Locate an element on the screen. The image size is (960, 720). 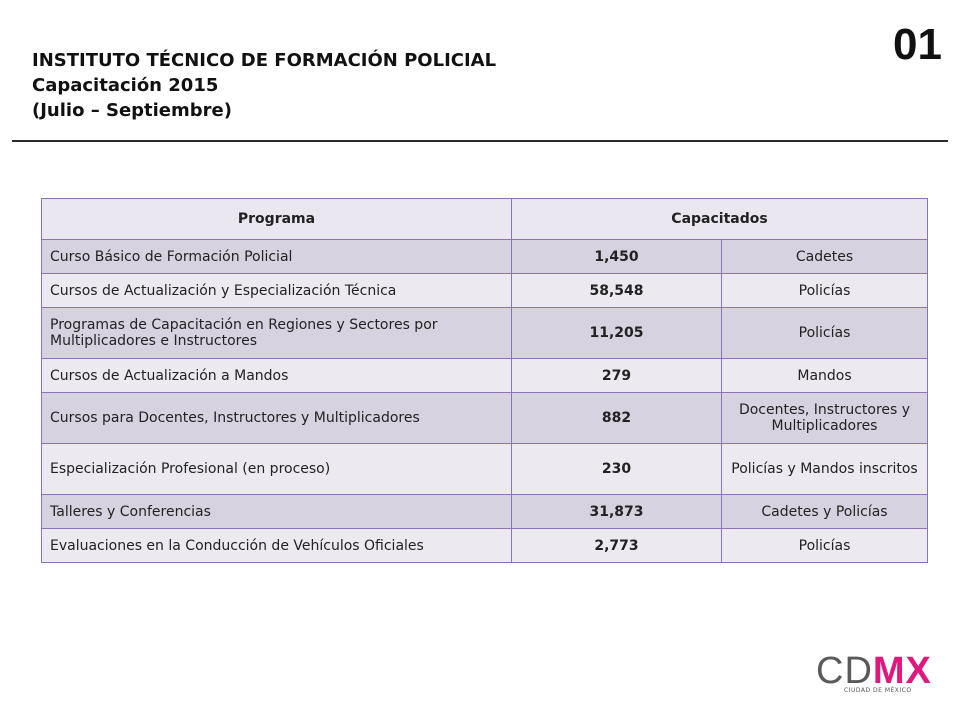
document-subtitle: Capacitación 2015 is located at coordinates (125, 85).